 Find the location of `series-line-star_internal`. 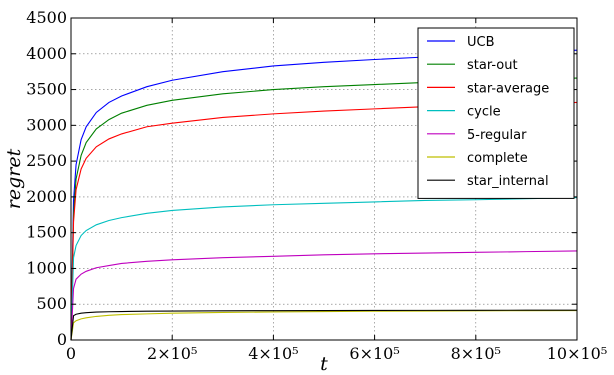

series-line-star_internal is located at coordinates (324, 325).